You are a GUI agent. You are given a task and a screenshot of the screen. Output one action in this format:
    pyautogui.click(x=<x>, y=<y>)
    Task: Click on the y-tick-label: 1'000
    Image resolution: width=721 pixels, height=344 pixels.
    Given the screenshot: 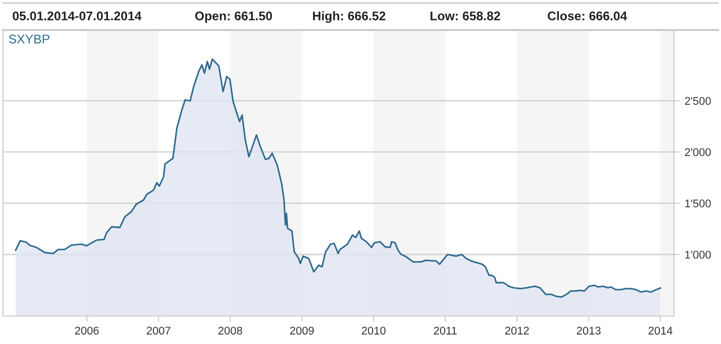 What is the action you would take?
    pyautogui.click(x=698, y=254)
    